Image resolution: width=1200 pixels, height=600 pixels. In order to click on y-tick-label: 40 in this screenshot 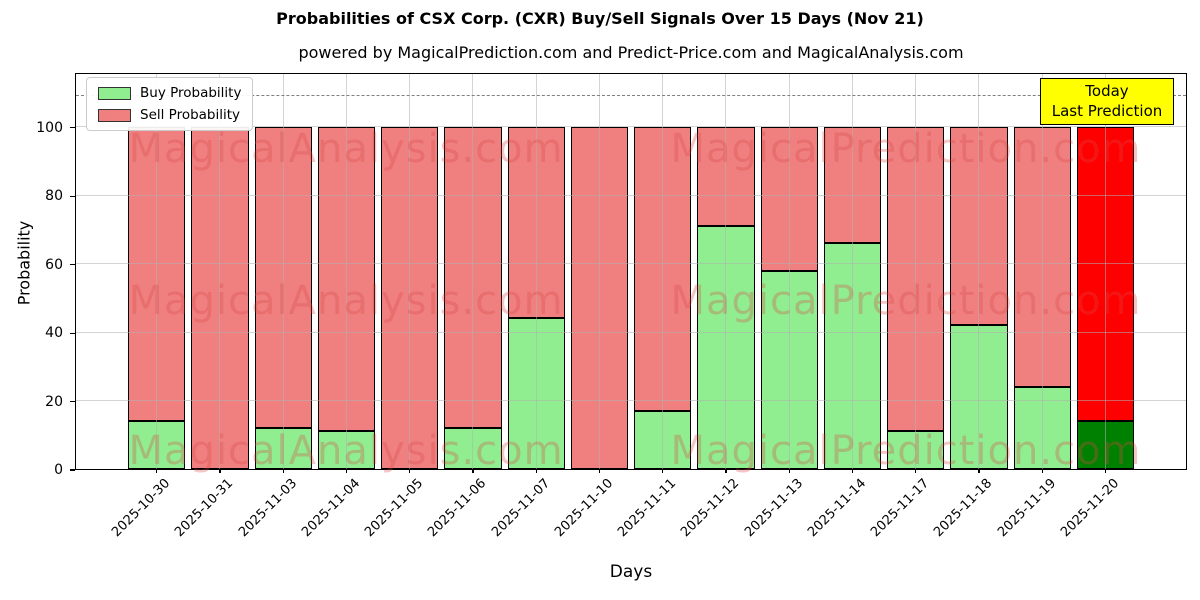, I will do `click(54, 333)`.